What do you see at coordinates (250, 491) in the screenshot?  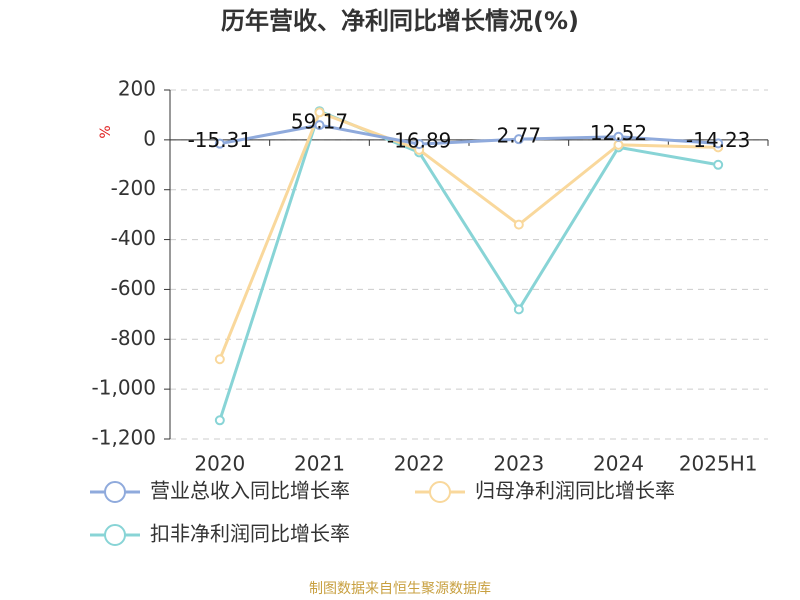 I see `legend-label: 营业总收入同比增长率` at bounding box center [250, 491].